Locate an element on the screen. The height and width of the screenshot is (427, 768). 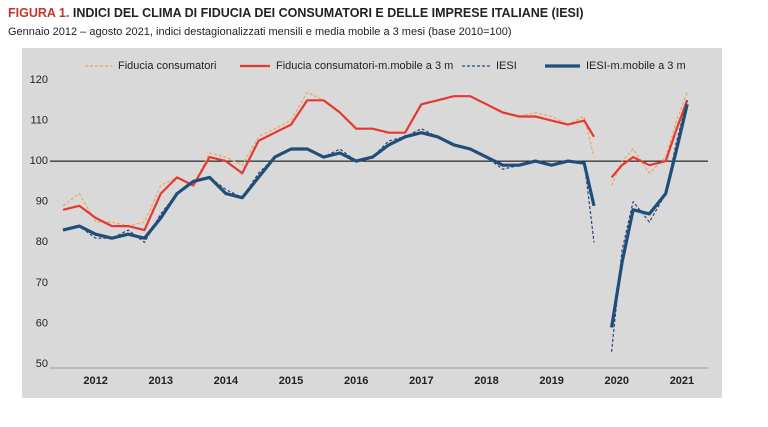
legend-label: Fiducia consumatori is located at coordinates (167, 66).